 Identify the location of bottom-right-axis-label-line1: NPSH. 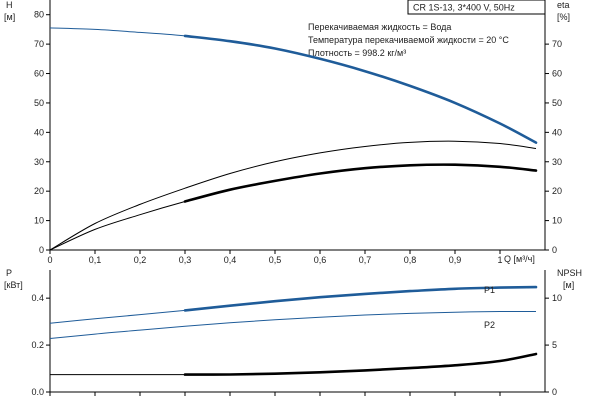
(569, 273).